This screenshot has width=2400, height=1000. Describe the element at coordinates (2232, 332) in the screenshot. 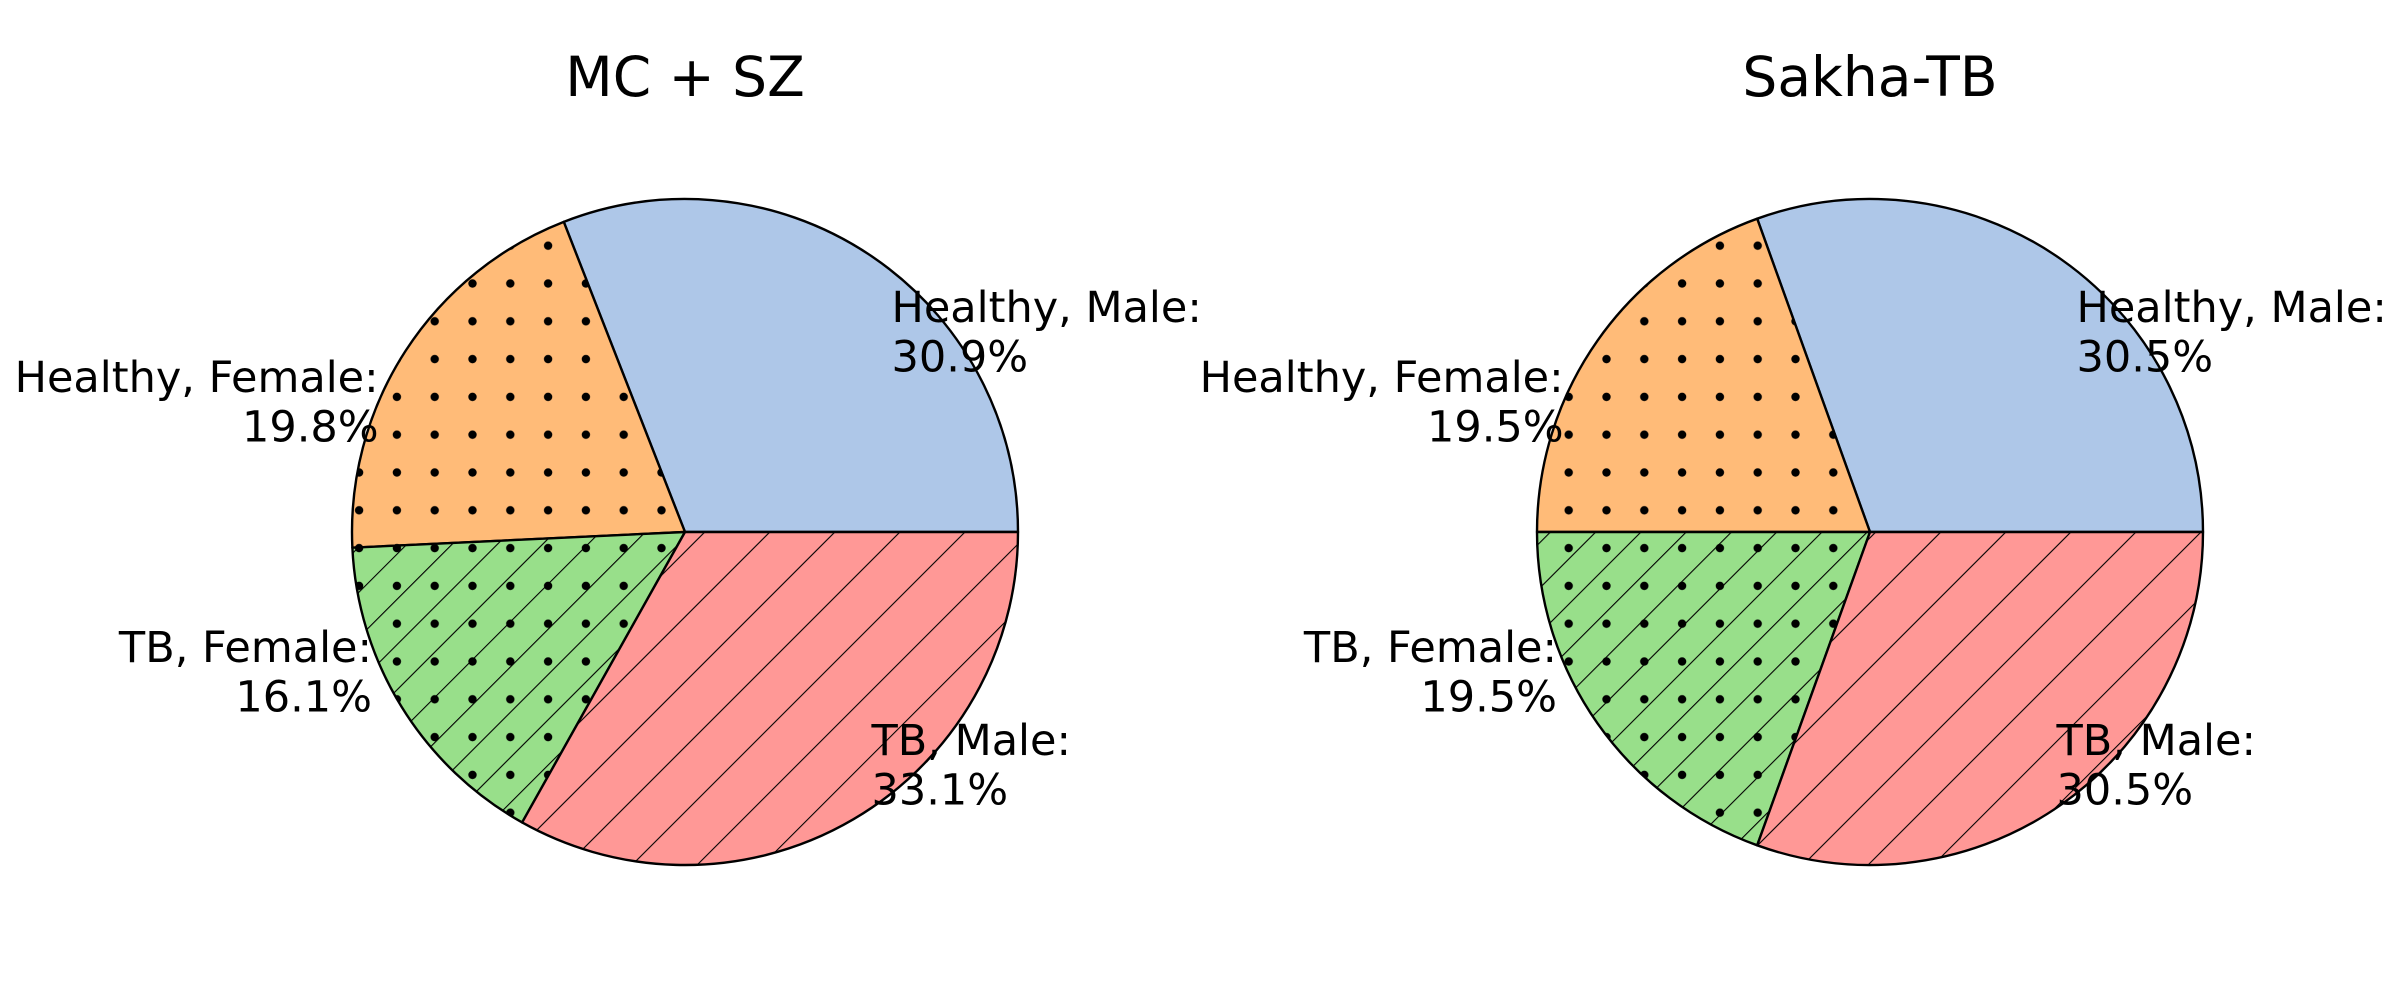

I see `slice-label-healthy-male: Healthy, Male: 30.5%` at that location.